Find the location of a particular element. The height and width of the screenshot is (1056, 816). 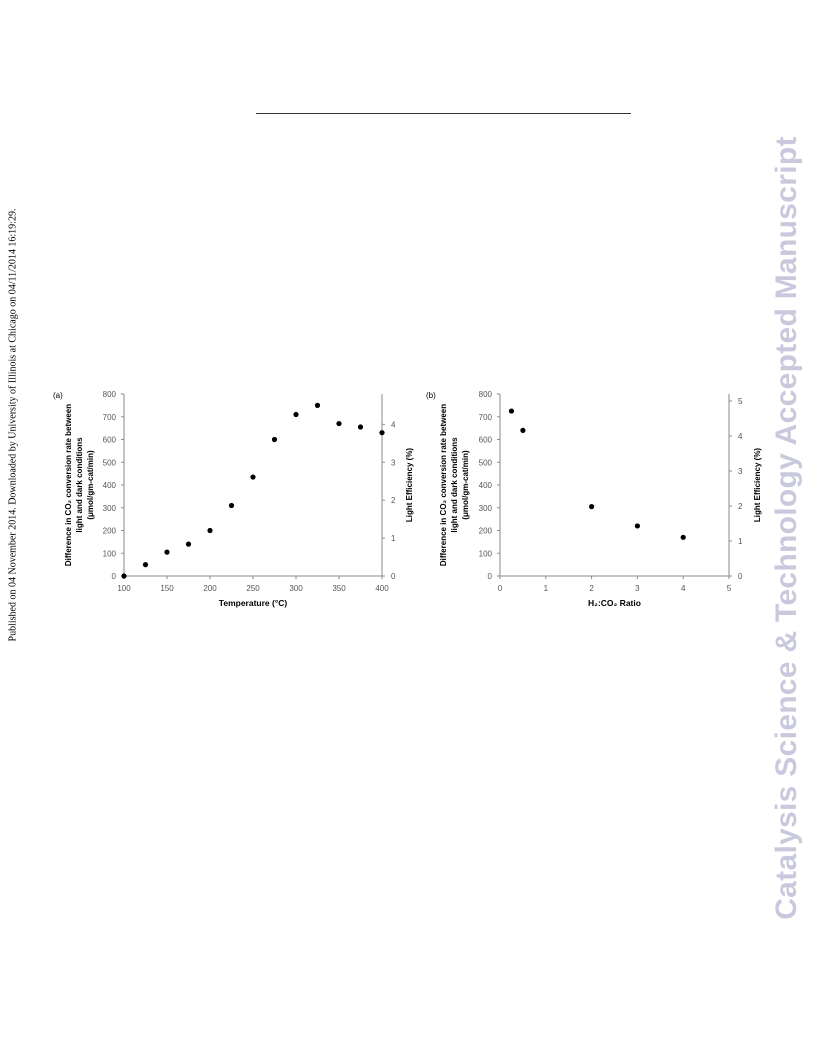

panel-b-y-tick-label: 200 is located at coordinates (486, 531).